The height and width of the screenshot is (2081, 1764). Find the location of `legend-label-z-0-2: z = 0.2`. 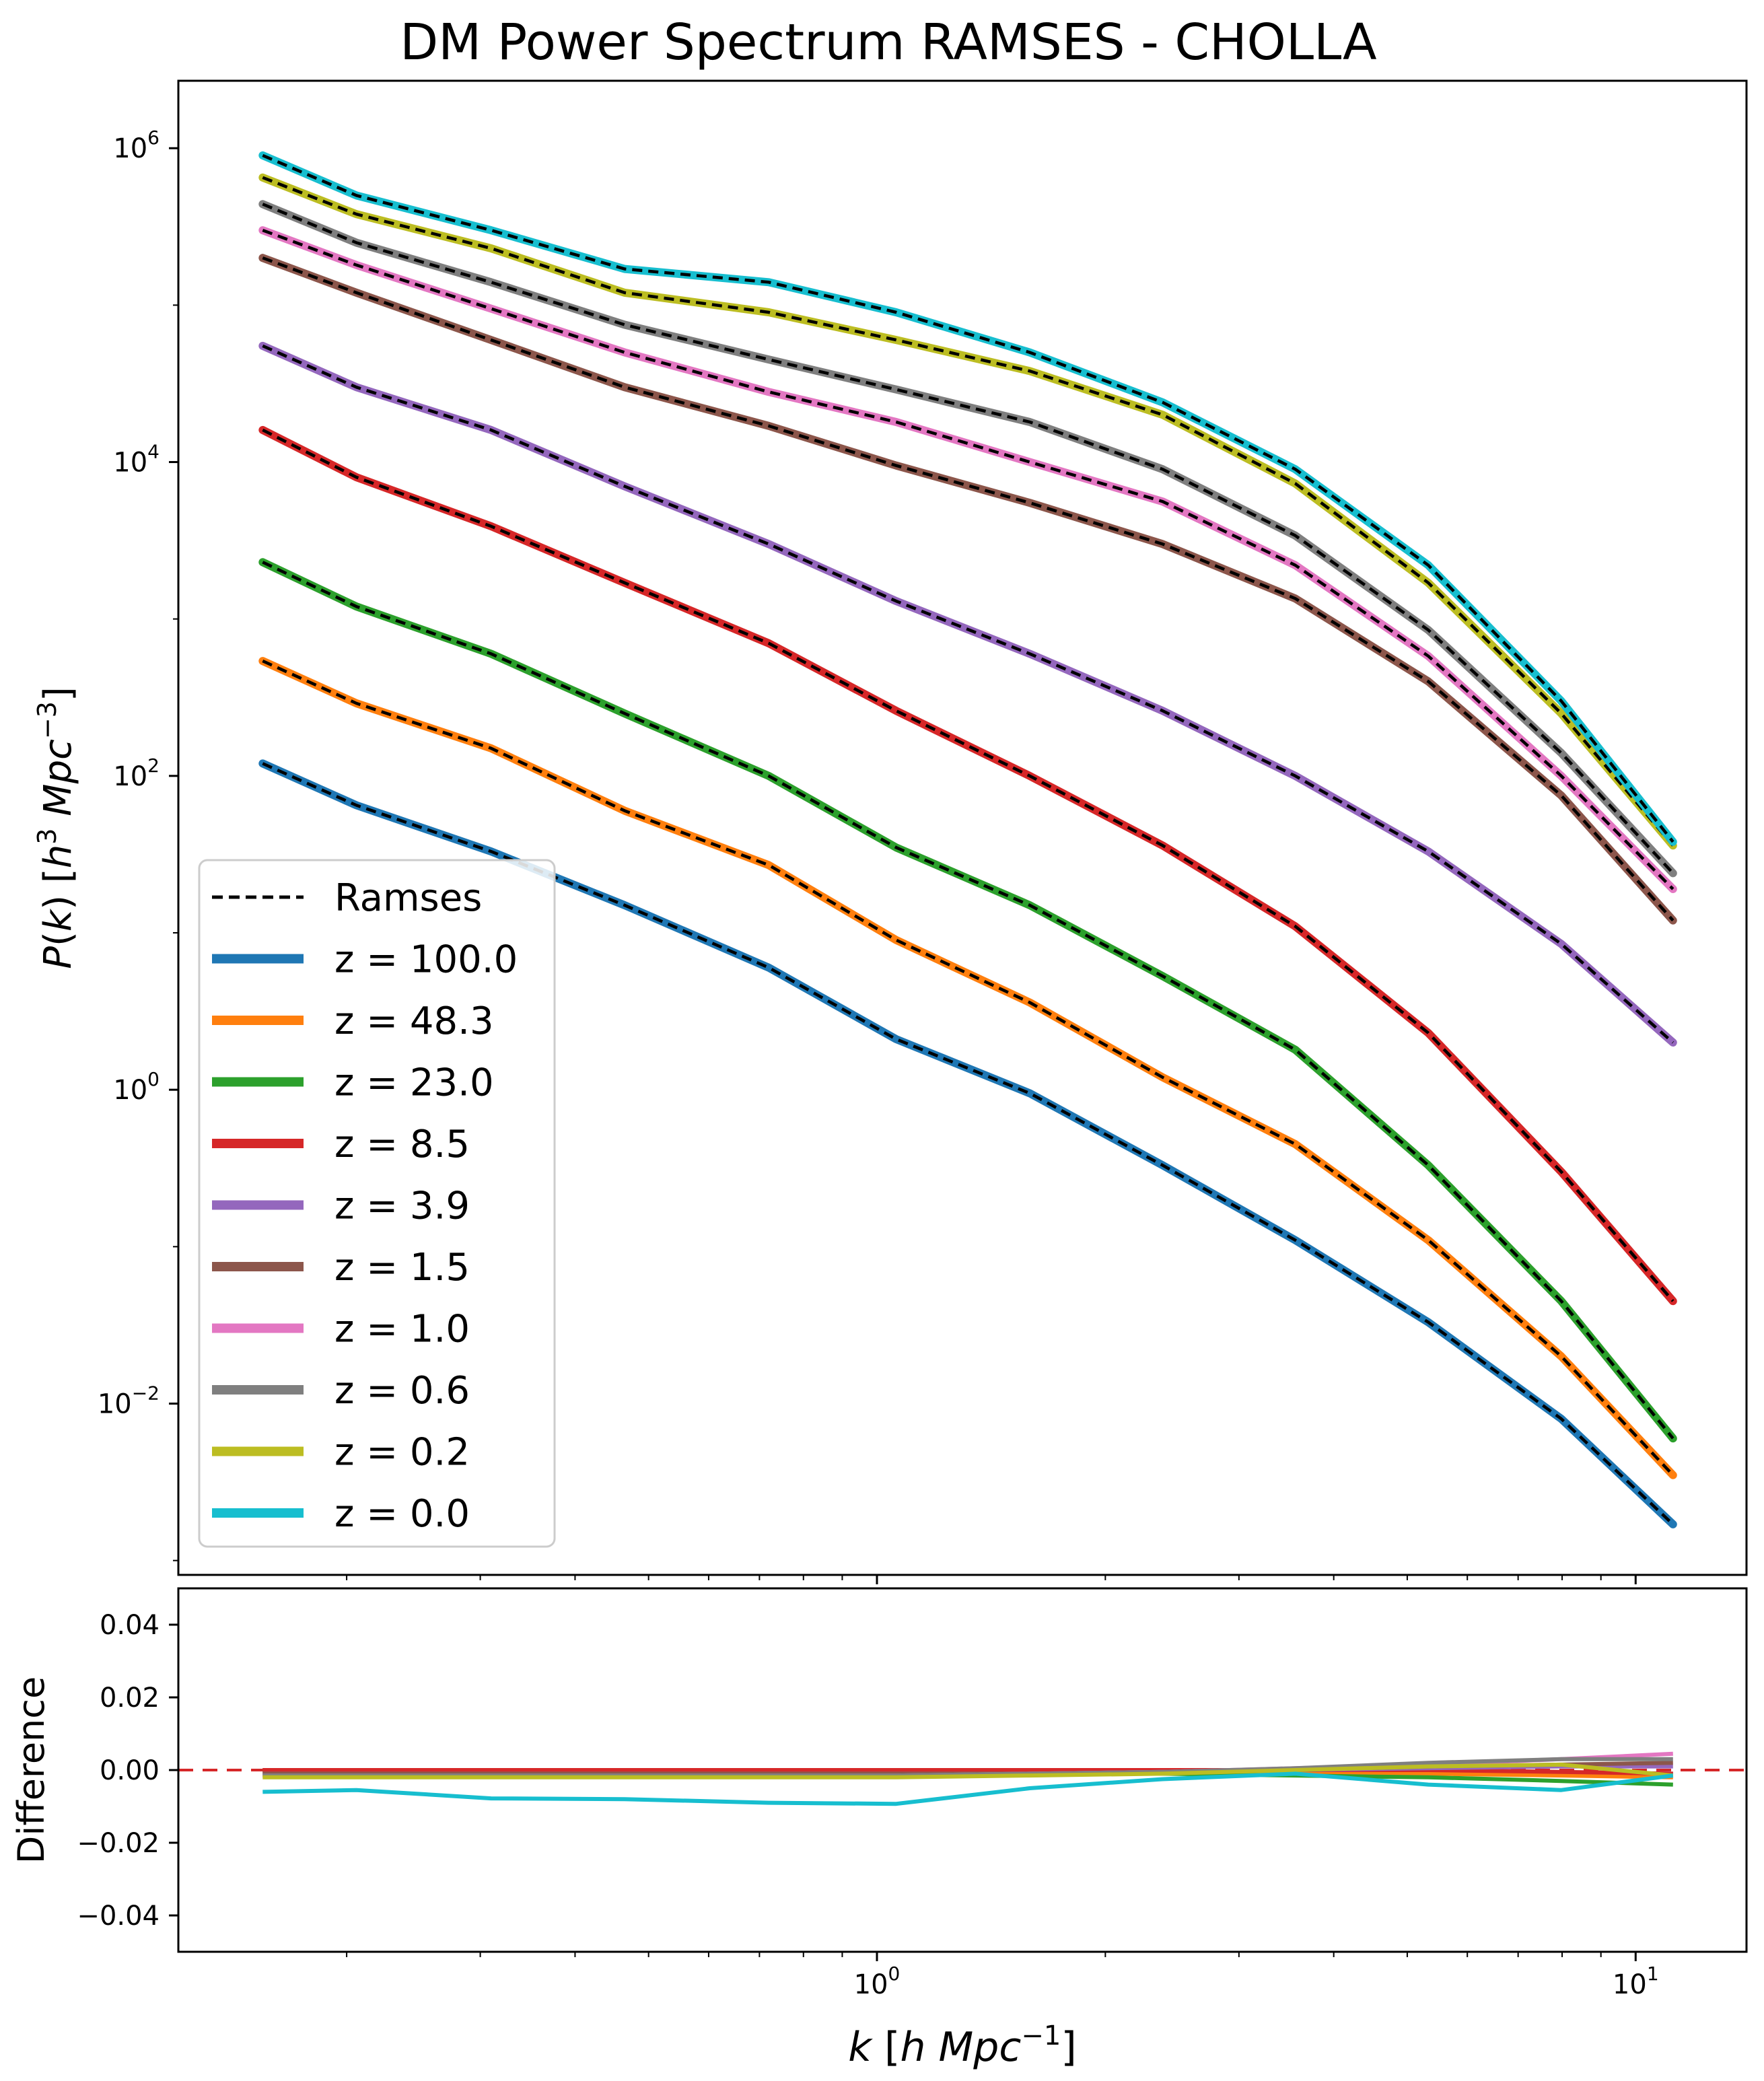

legend-label-z-0-2: z = 0.2 is located at coordinates (402, 1453).